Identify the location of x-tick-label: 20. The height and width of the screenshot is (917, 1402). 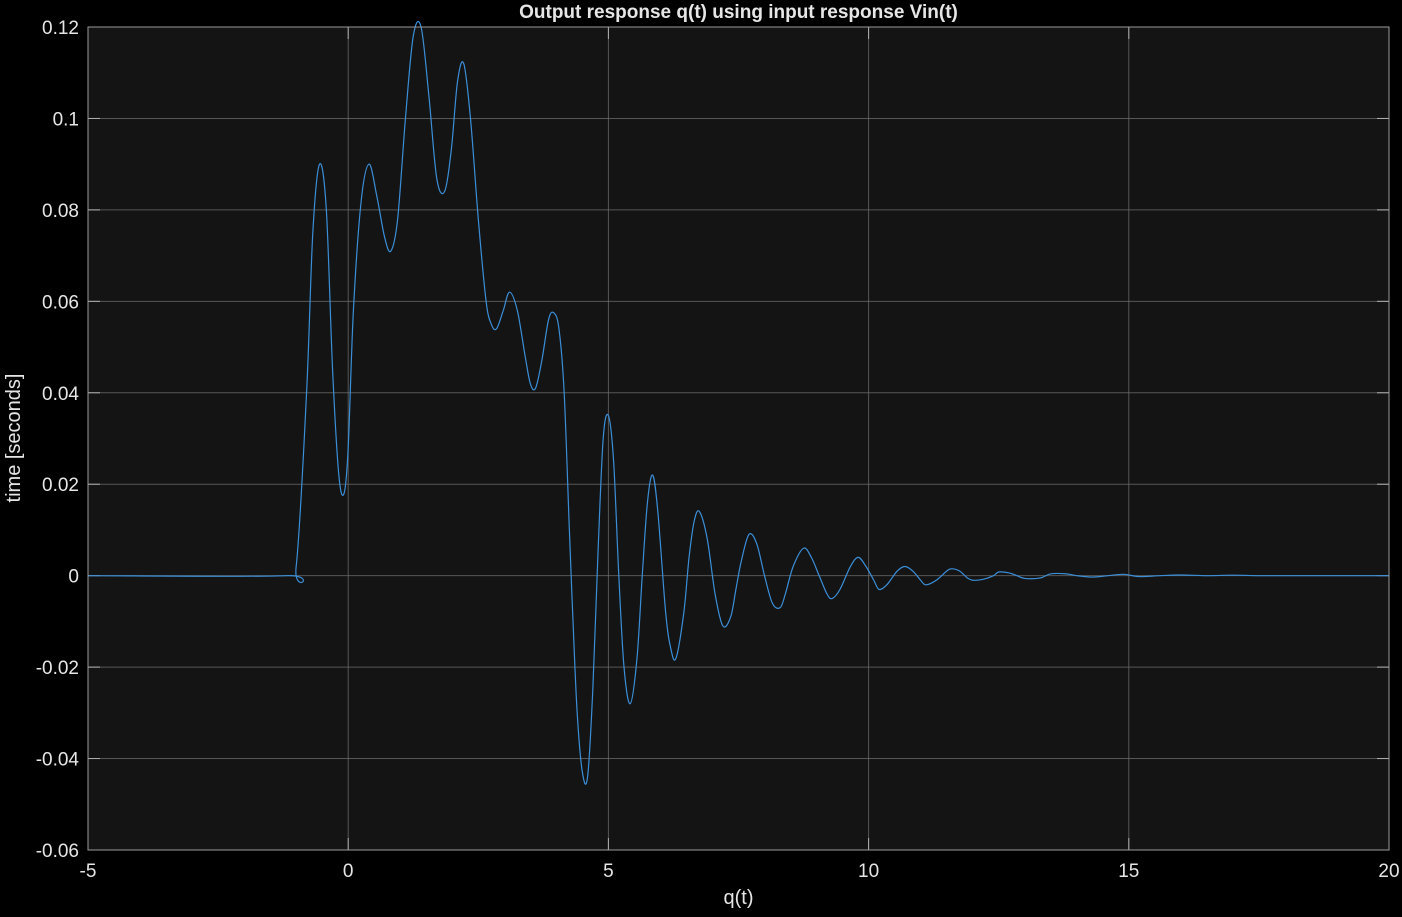
(1388, 871).